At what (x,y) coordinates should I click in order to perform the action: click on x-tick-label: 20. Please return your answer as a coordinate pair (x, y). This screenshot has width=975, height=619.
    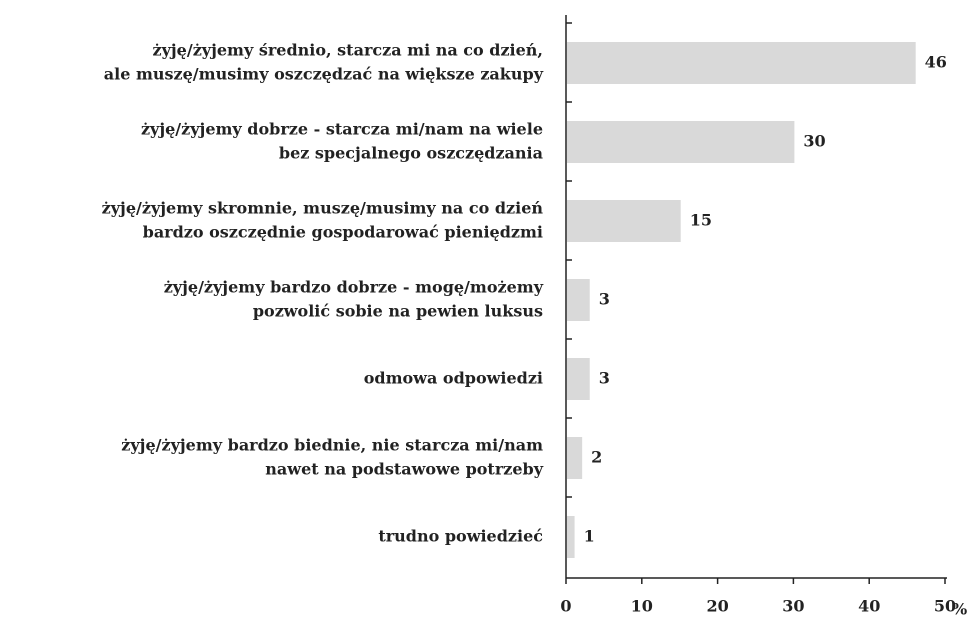
    Looking at the image, I should click on (717, 606).